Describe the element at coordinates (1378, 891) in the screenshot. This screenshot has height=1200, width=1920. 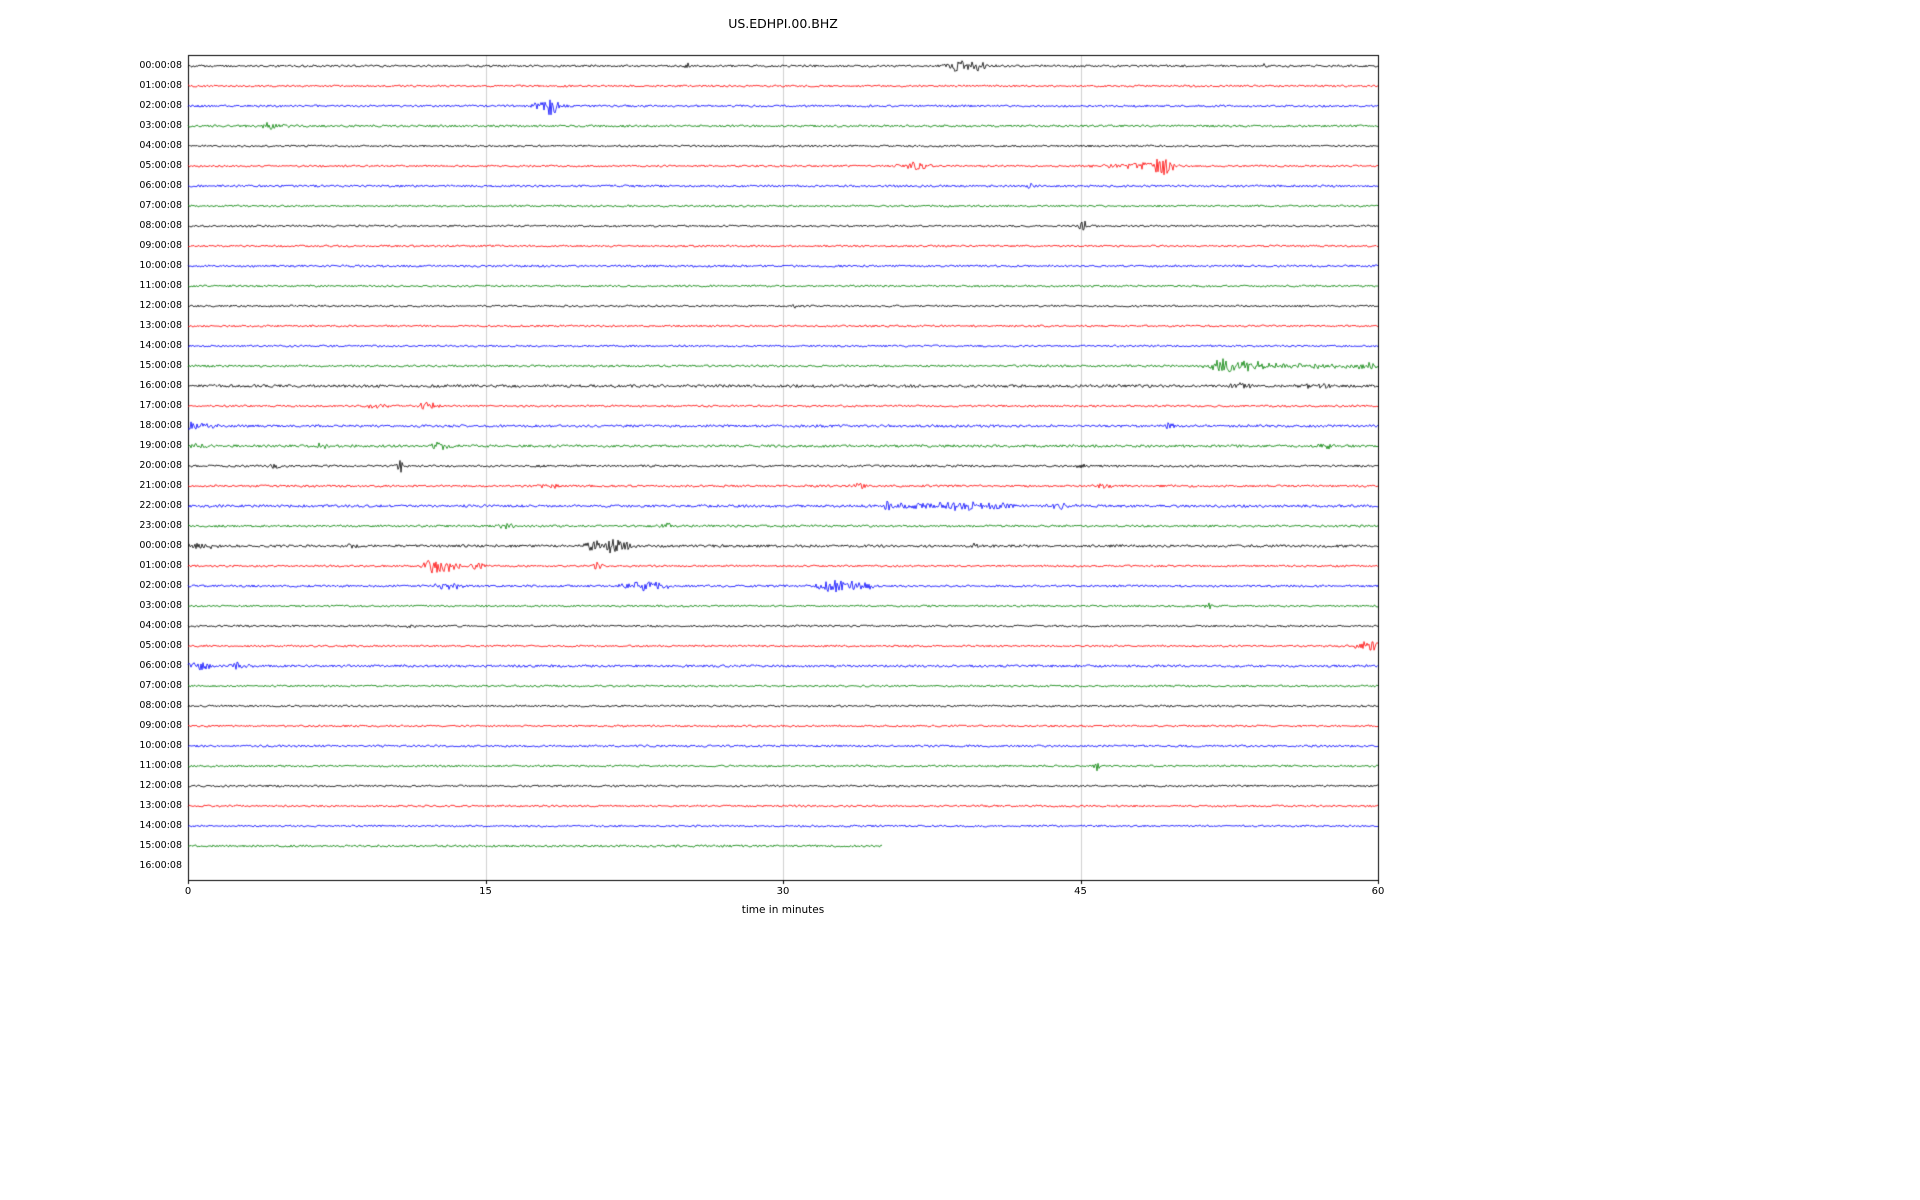
I see `x-tick-label: 60` at that location.